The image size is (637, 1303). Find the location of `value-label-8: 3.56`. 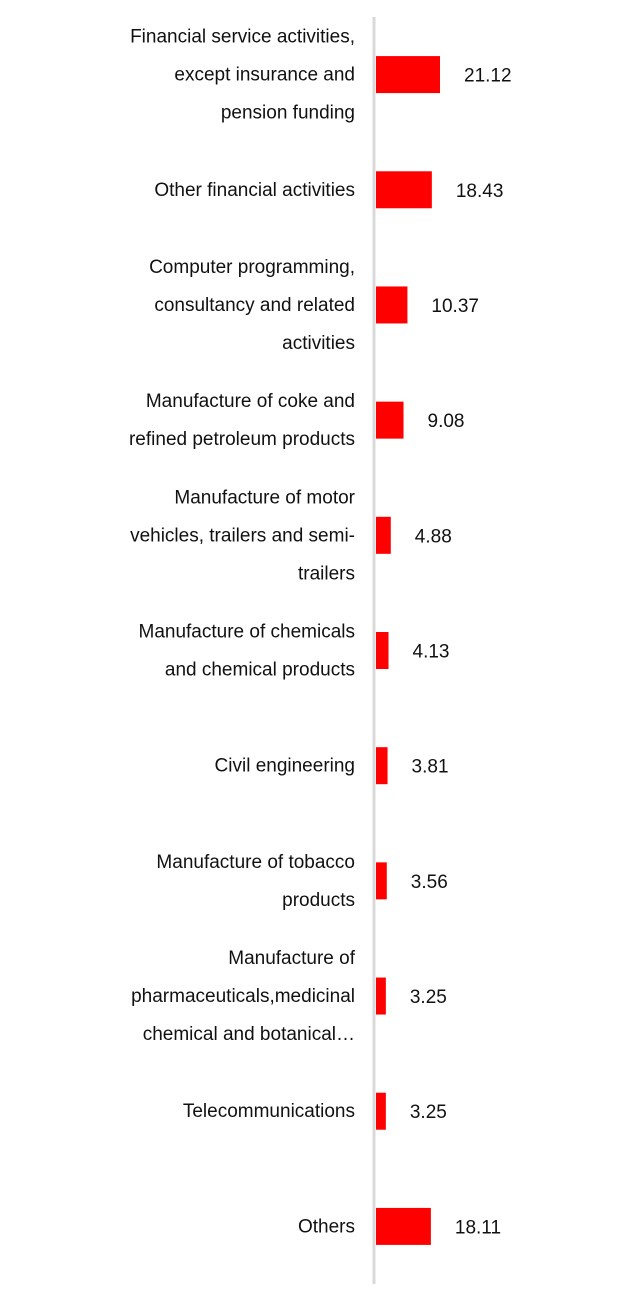

value-label-8: 3.56 is located at coordinates (429, 882).